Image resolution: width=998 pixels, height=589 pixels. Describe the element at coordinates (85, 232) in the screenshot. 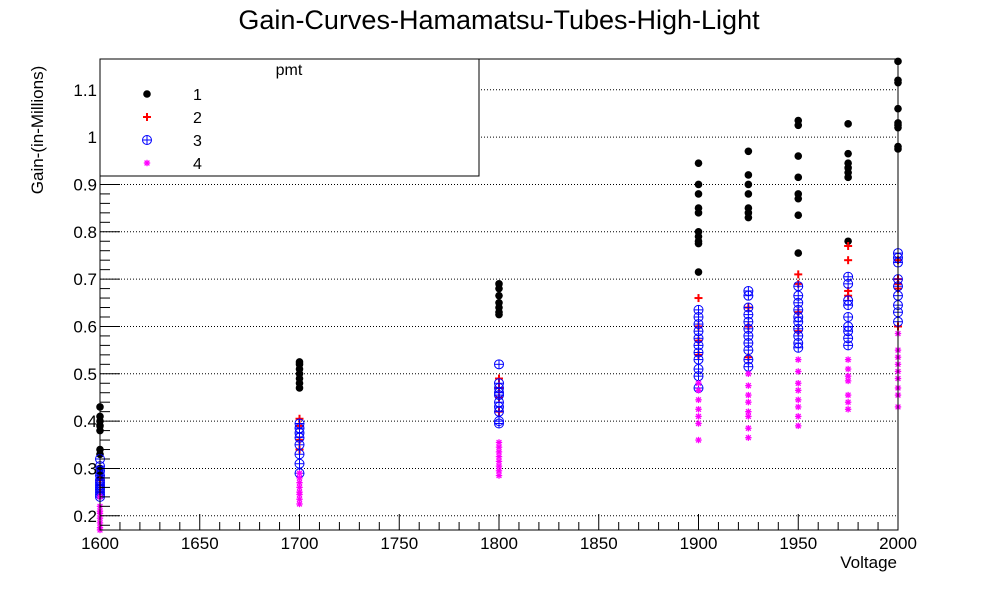

I see `y-tick-label: 0.8` at that location.